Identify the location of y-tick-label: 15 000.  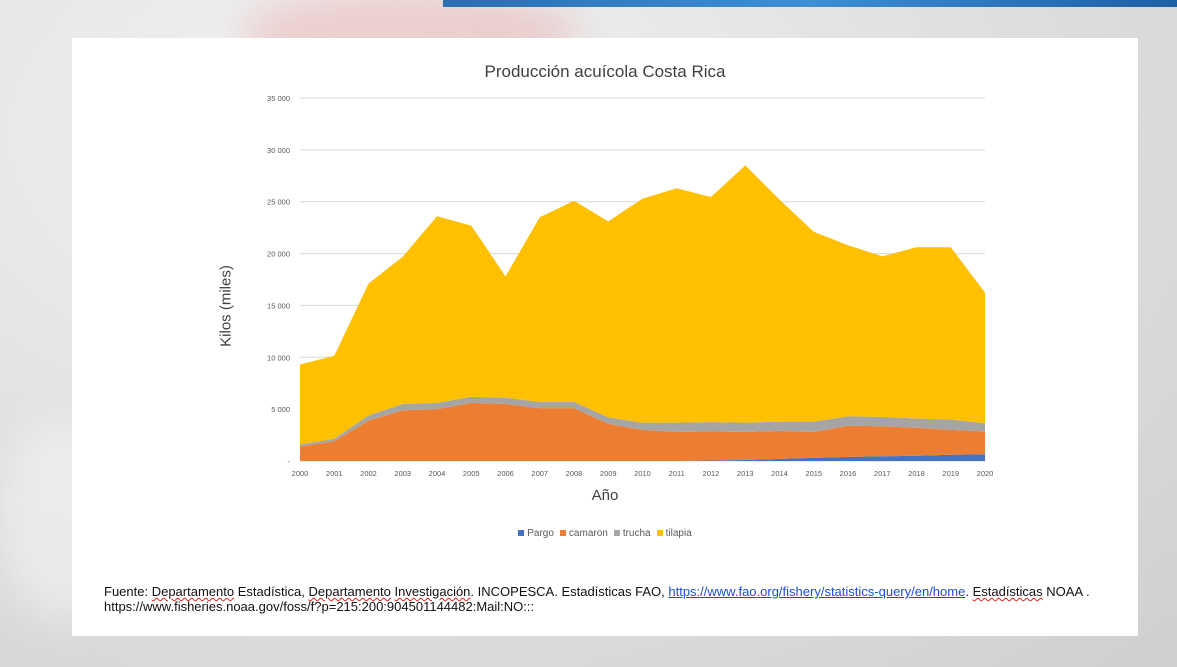
(278, 305).